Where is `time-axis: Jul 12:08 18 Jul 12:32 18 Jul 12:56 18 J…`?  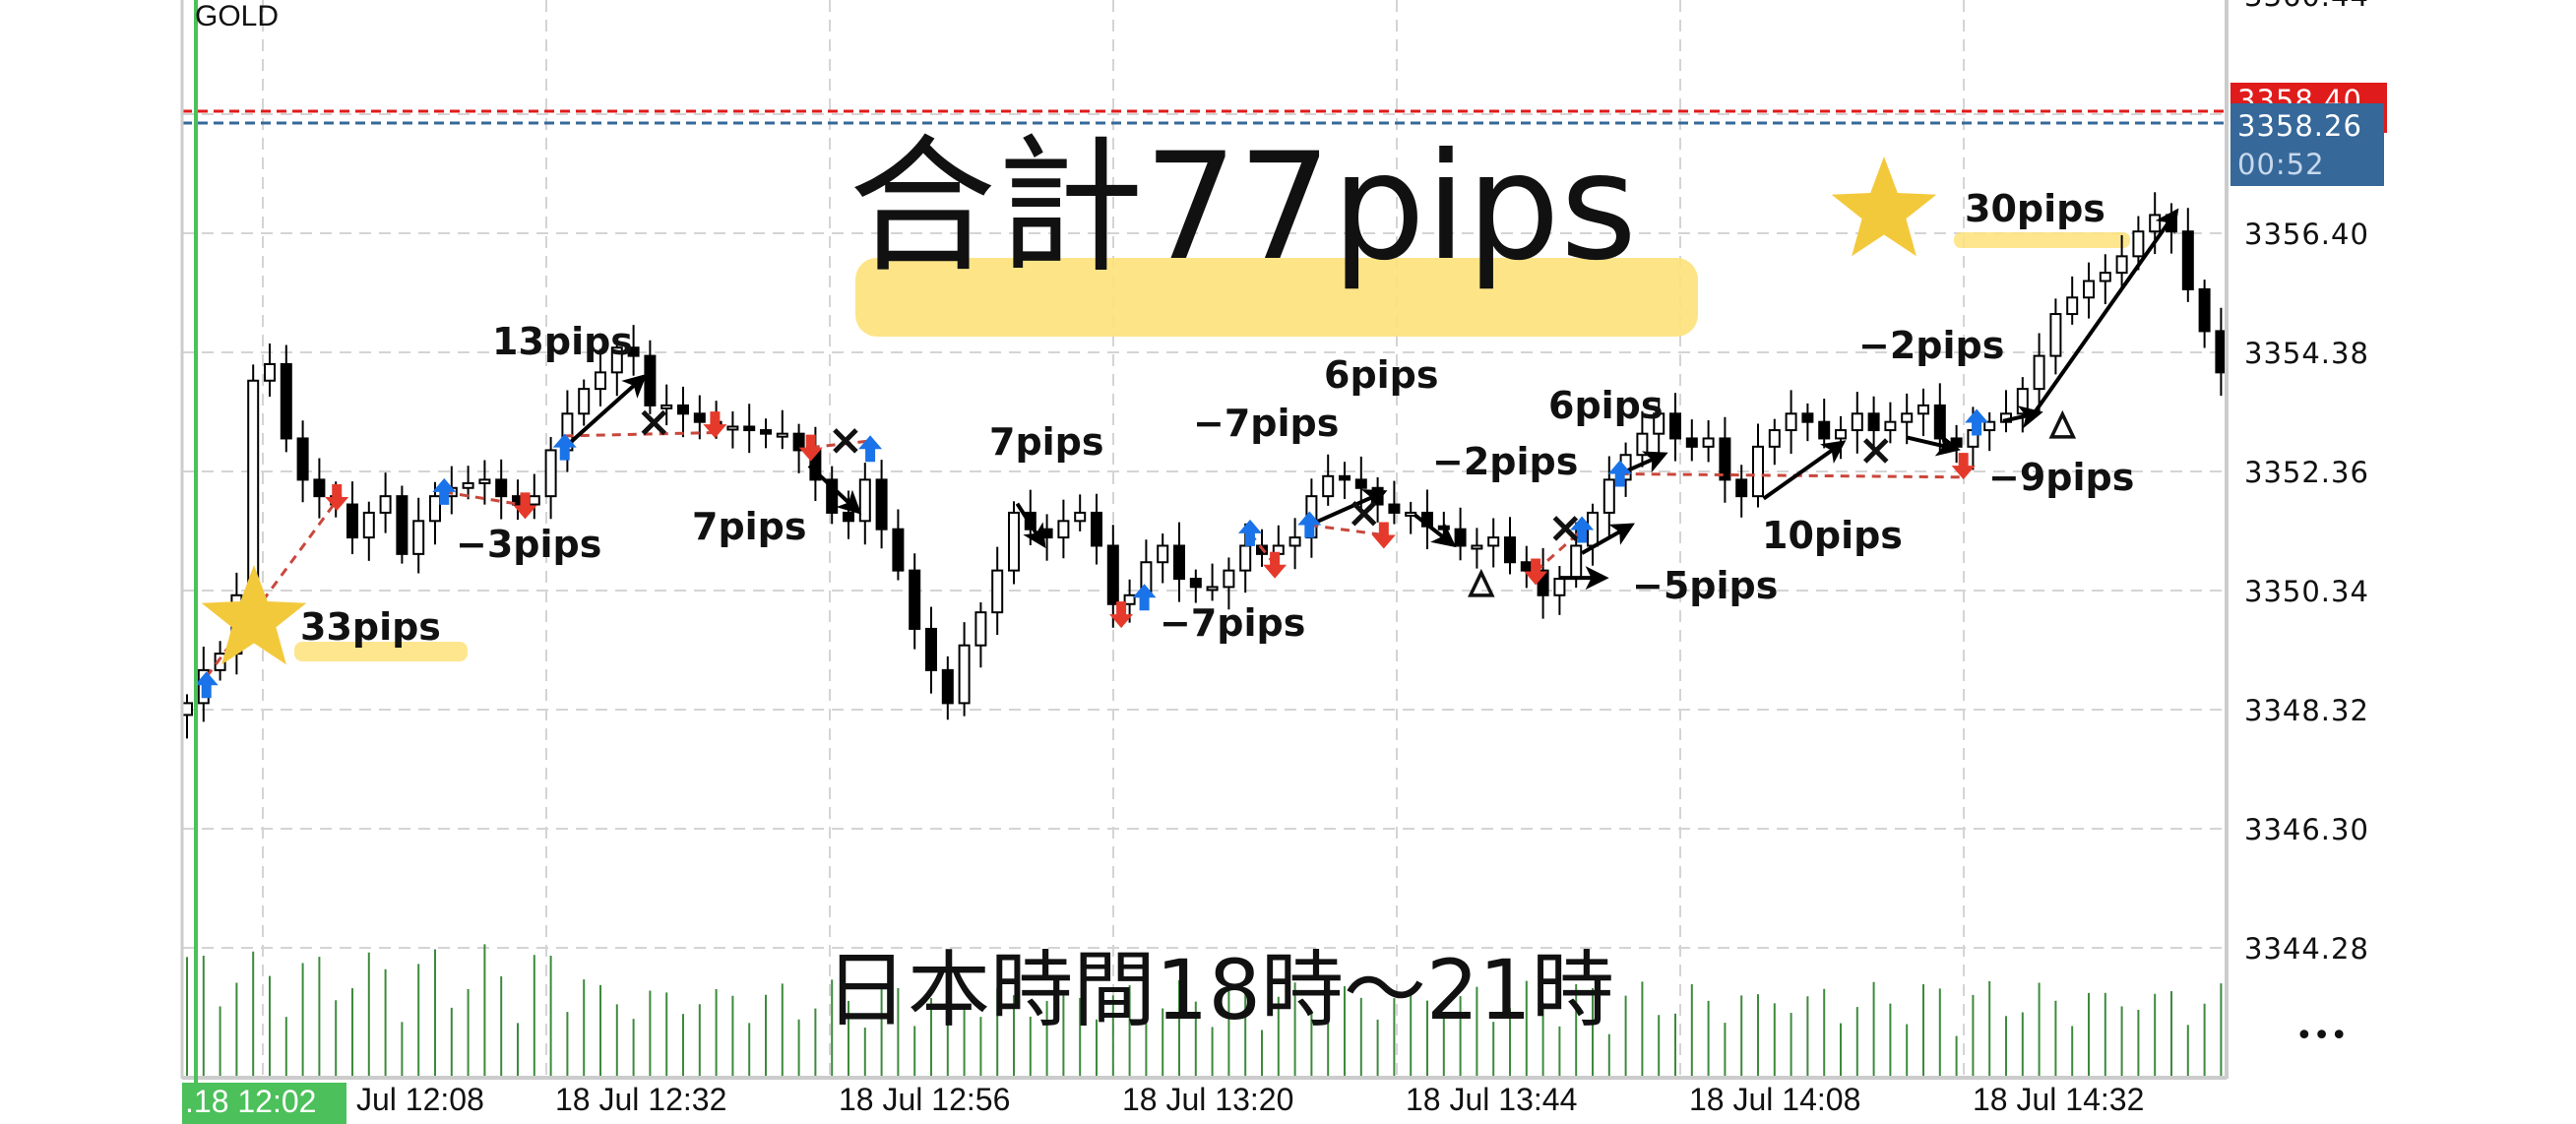
time-axis: Jul 12:08 18 Jul 12:32 18 Jul 12:56 18 J… is located at coordinates (1250, 1099).